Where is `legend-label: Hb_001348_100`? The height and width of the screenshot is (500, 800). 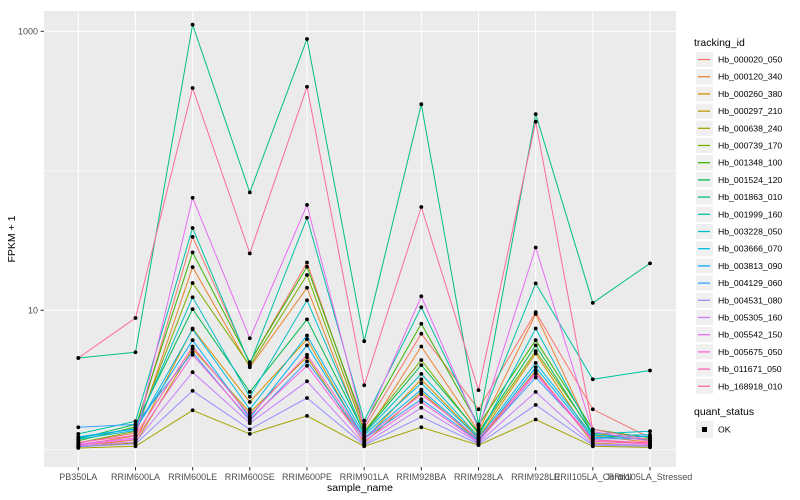
legend-label: Hb_001348_100 is located at coordinates (750, 163).